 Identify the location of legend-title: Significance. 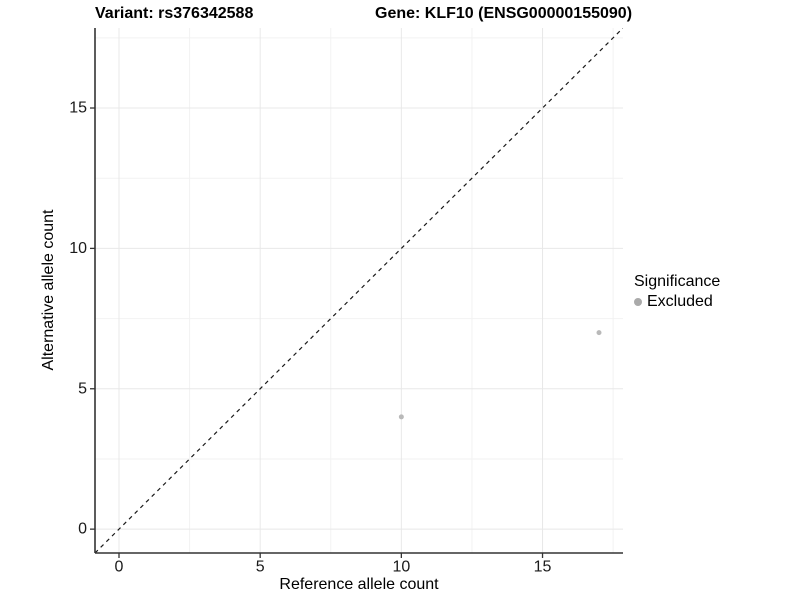
(677, 281).